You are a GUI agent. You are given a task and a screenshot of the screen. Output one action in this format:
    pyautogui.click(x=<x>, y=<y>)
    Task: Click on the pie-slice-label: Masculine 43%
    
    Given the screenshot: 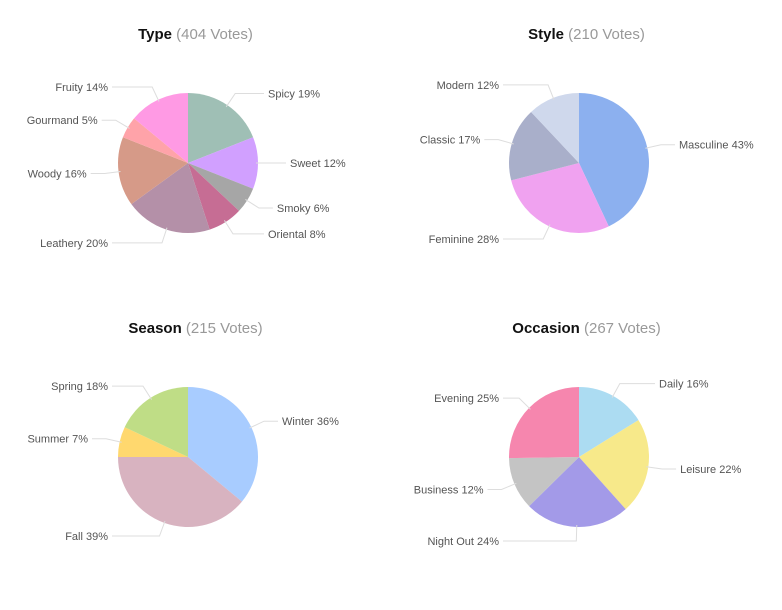 What is the action you would take?
    pyautogui.click(x=716, y=146)
    